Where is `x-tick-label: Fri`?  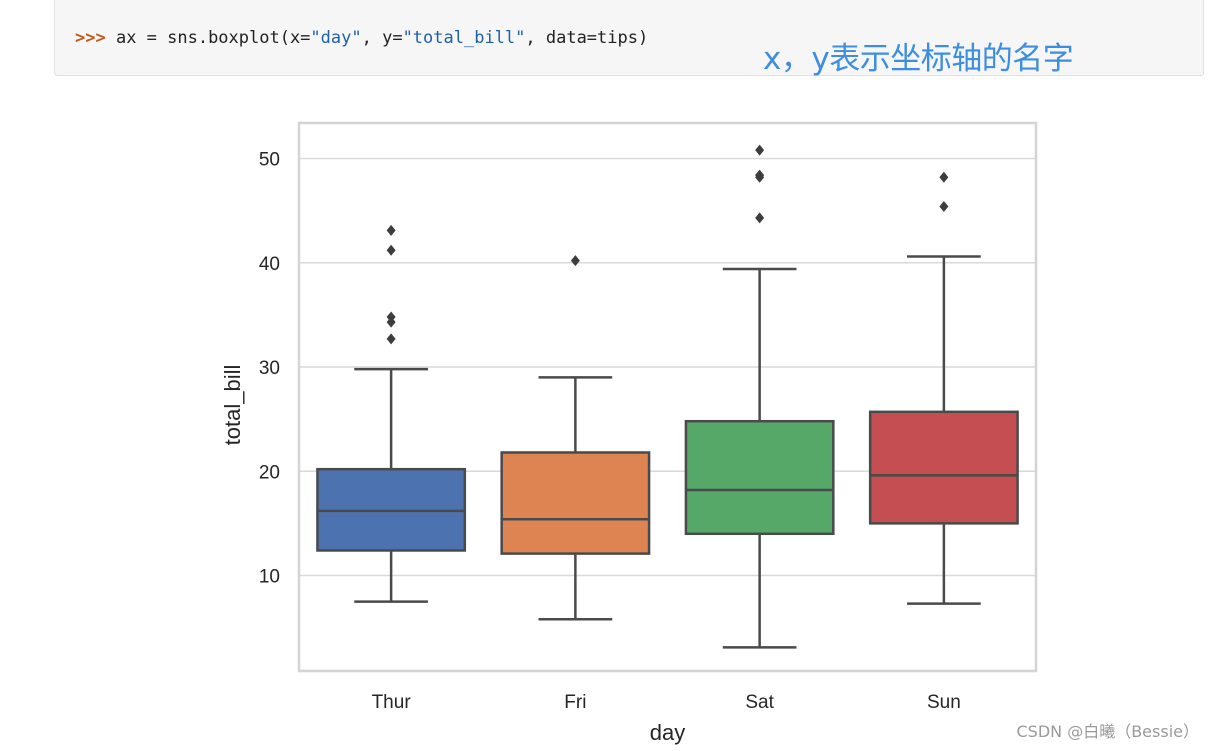 x-tick-label: Fri is located at coordinates (575, 702).